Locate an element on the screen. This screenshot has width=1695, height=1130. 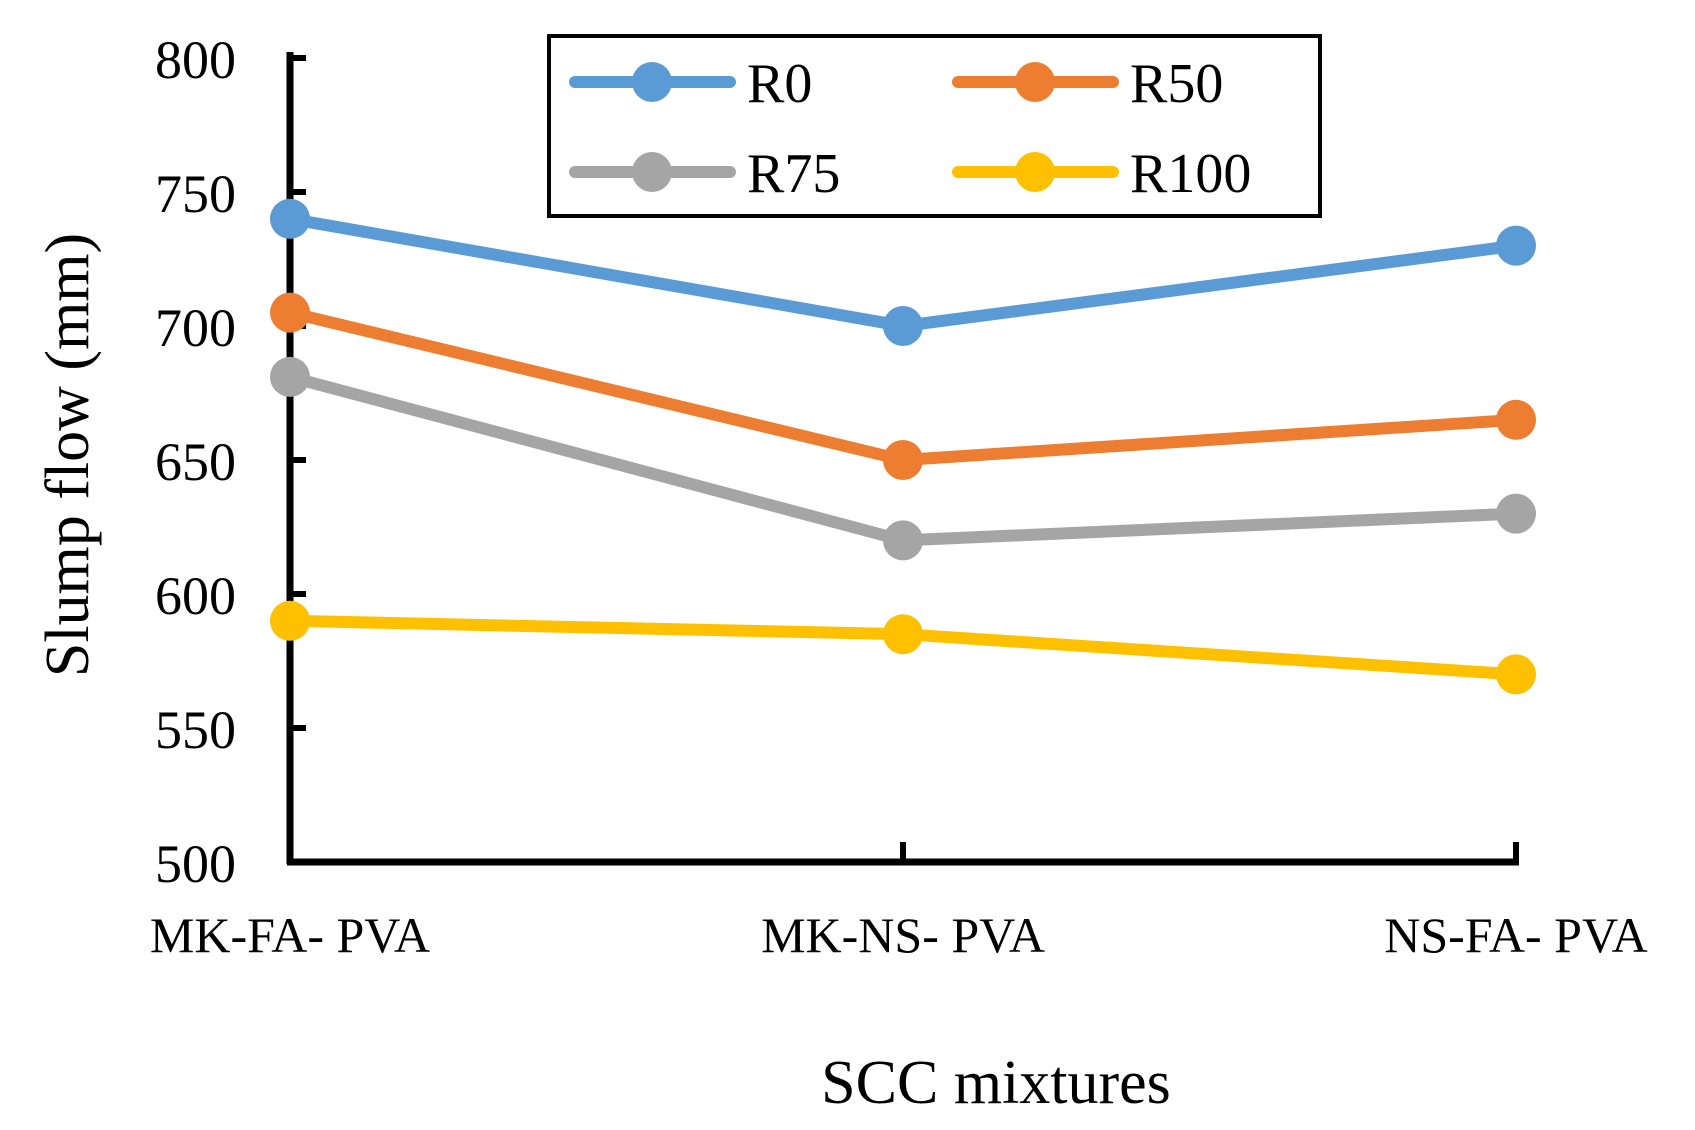
y-tick-label: 650 is located at coordinates (195, 462).